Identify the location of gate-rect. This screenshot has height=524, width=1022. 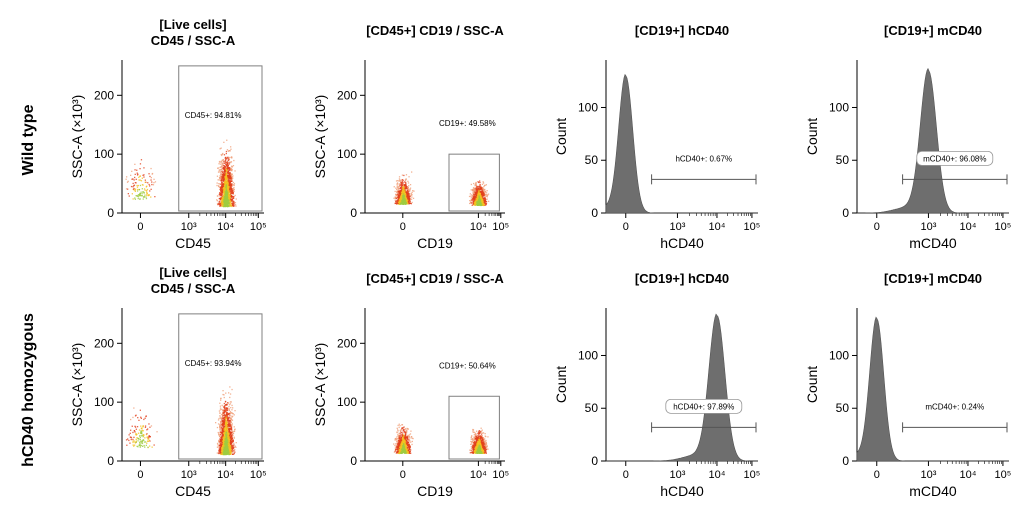
(220, 386).